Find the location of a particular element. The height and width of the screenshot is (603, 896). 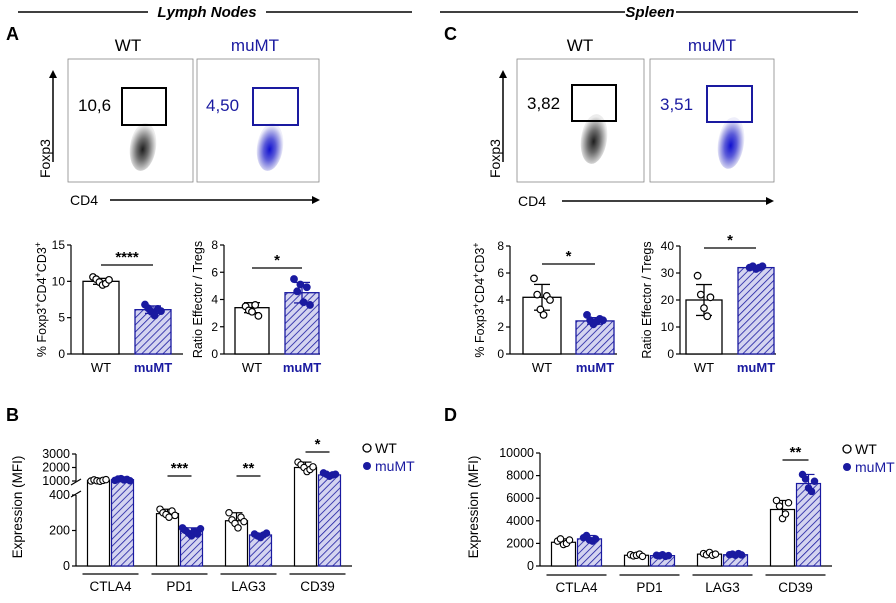

y-tick-label: 200 is located at coordinates (59, 531).